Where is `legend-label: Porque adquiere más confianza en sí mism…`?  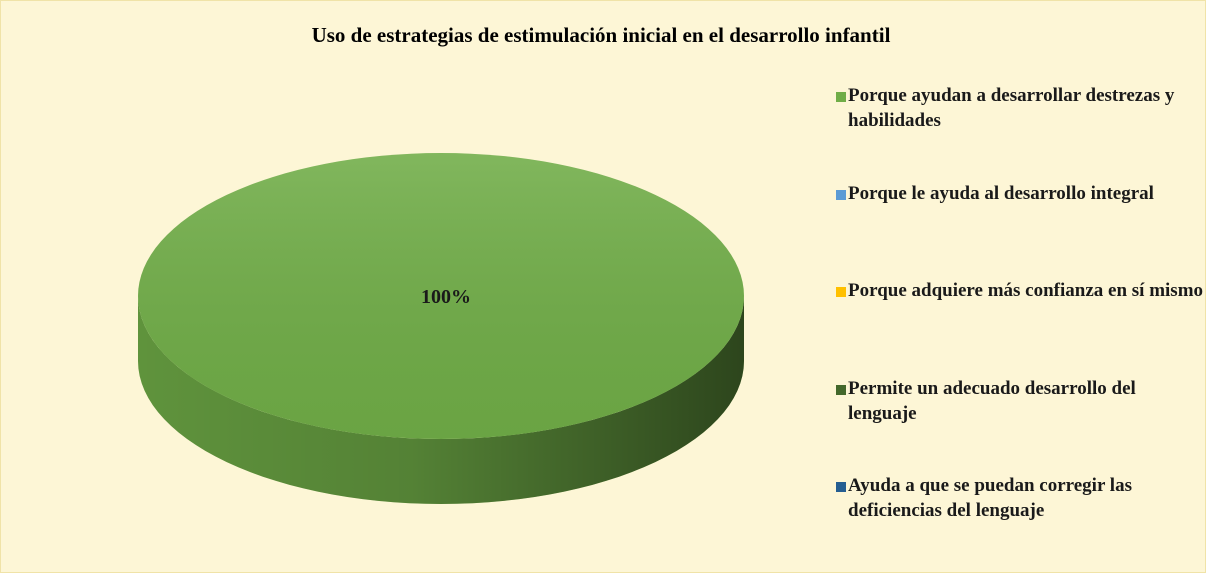 legend-label: Porque adquiere más confianza en sí mism… is located at coordinates (1026, 290).